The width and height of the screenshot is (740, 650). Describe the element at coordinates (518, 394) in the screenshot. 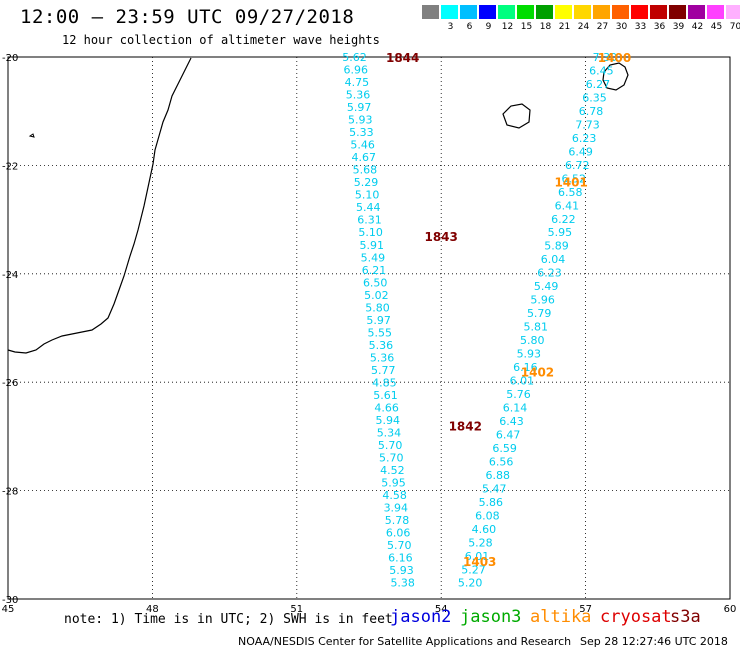

I see `wave-height-value: 5.76` at that location.